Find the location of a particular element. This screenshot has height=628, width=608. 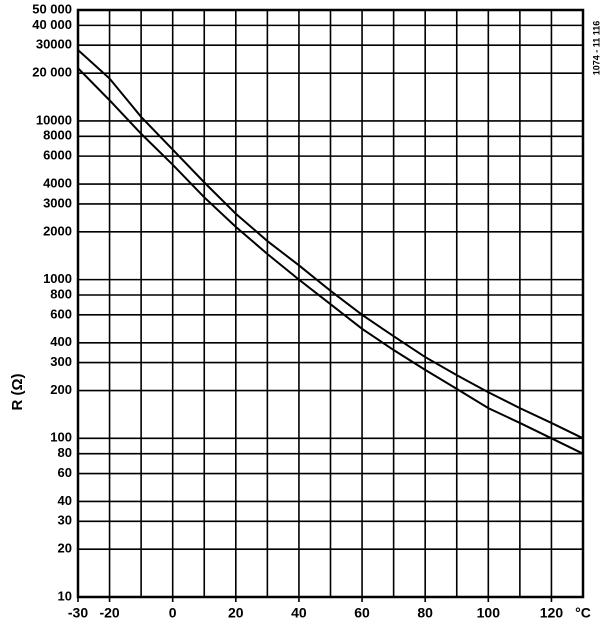

y-tick-label: 1000 is located at coordinates (57, 278).